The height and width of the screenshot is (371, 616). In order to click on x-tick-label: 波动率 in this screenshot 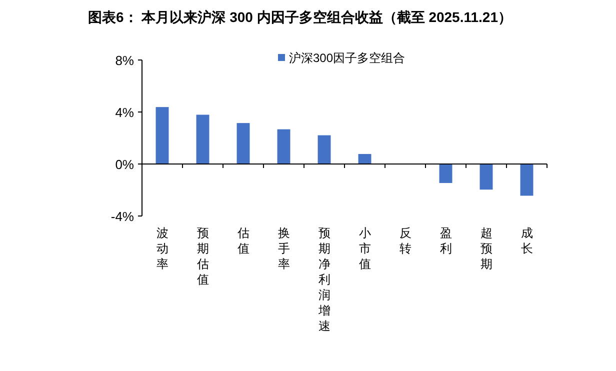, I will do `click(162, 248)`.